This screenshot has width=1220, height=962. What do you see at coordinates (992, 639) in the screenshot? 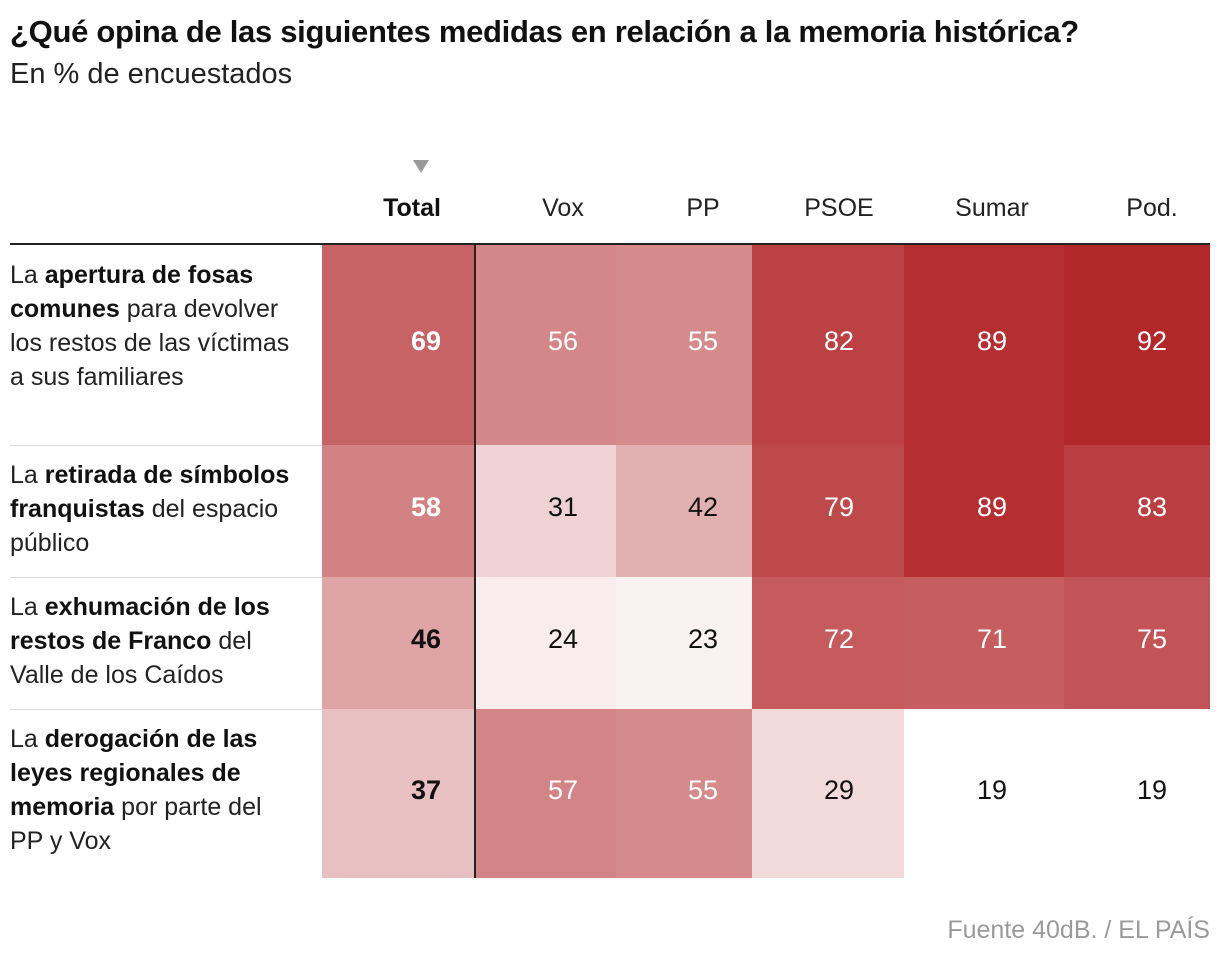
I see `cell-value: 71` at bounding box center [992, 639].